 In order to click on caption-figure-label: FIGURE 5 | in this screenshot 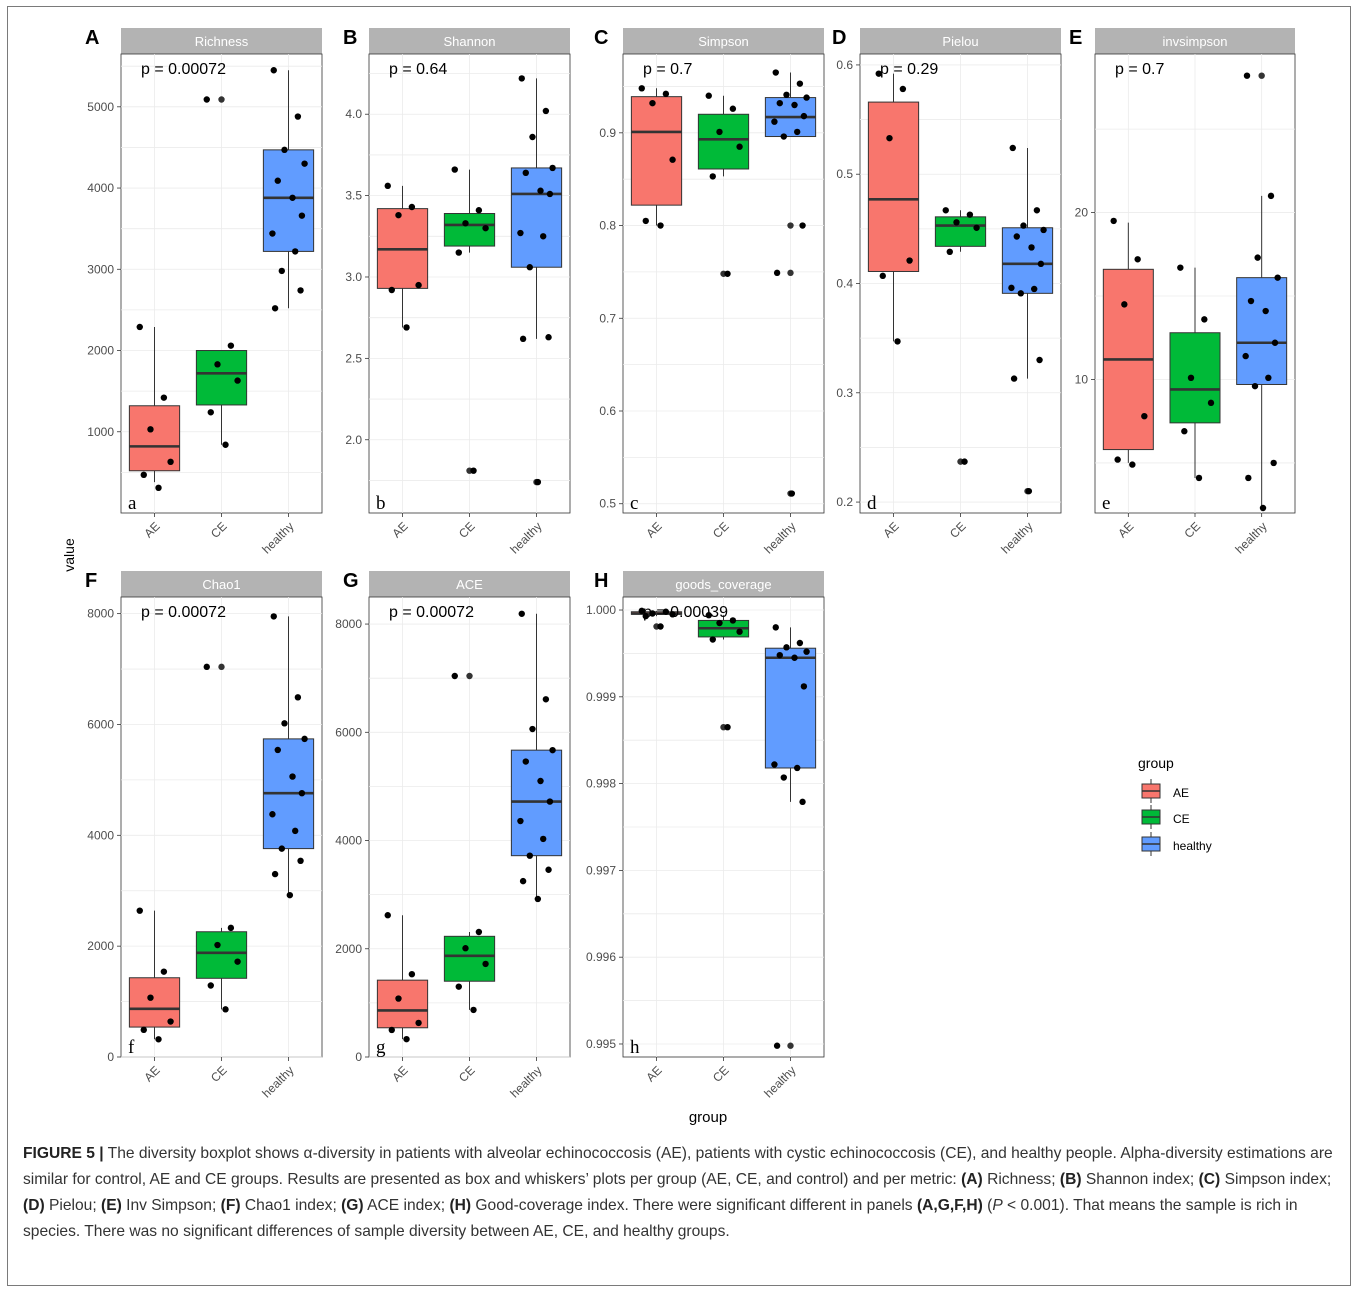, I will do `click(63, 1153)`.